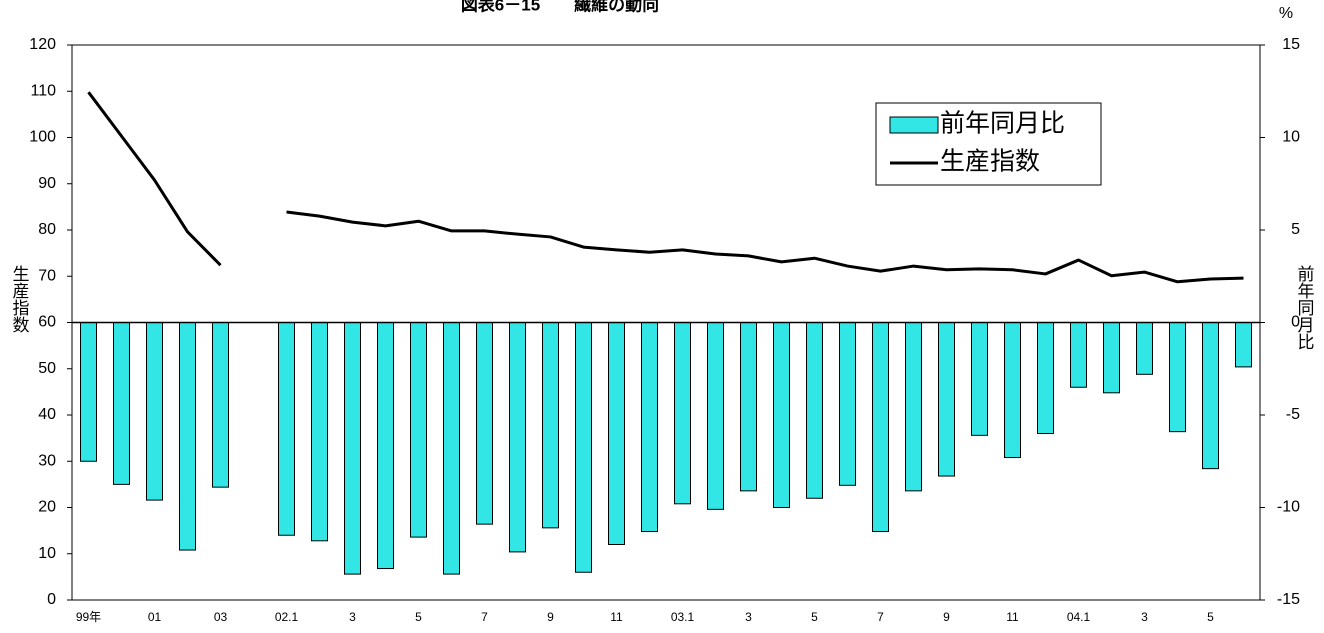 The height and width of the screenshot is (633, 1324). What do you see at coordinates (20, 299) in the screenshot?
I see `y-axis-label: 生産指数` at bounding box center [20, 299].